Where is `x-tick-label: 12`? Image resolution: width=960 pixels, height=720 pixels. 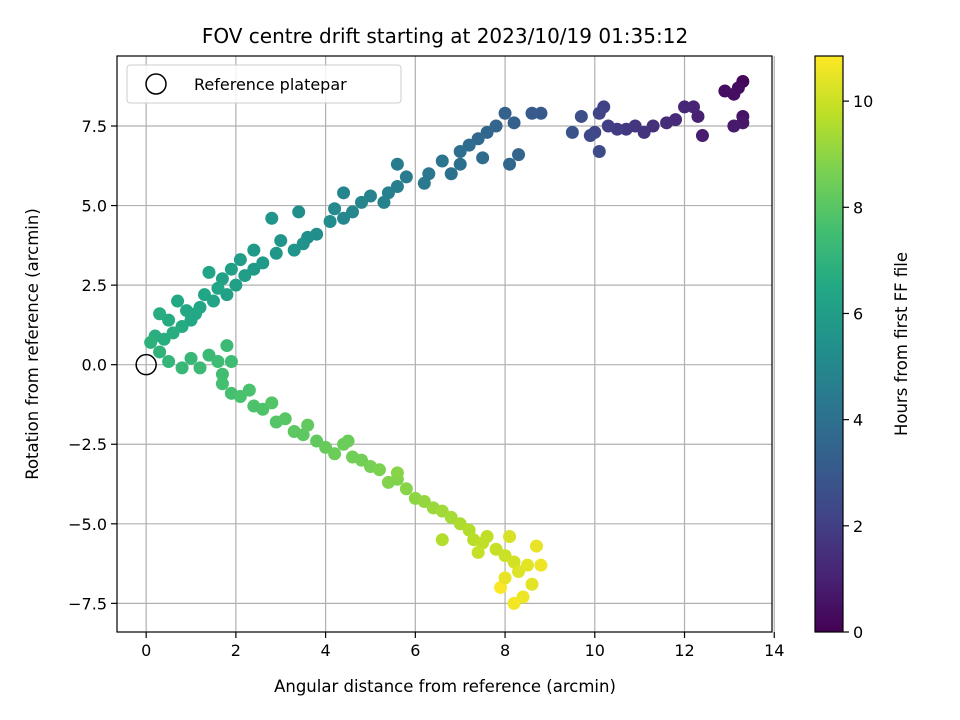
x-tick-label: 12 is located at coordinates (684, 650).